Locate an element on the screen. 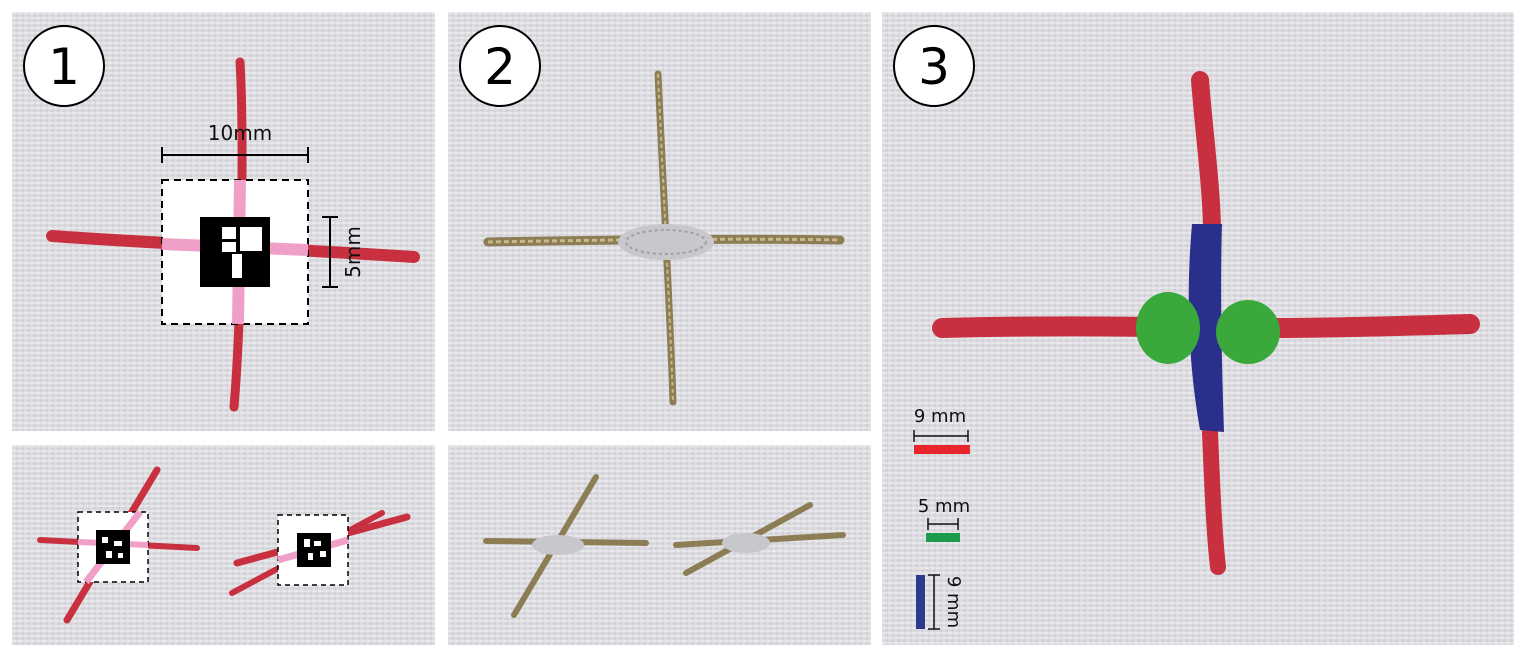  variant-cross-right is located at coordinates (320, 553).